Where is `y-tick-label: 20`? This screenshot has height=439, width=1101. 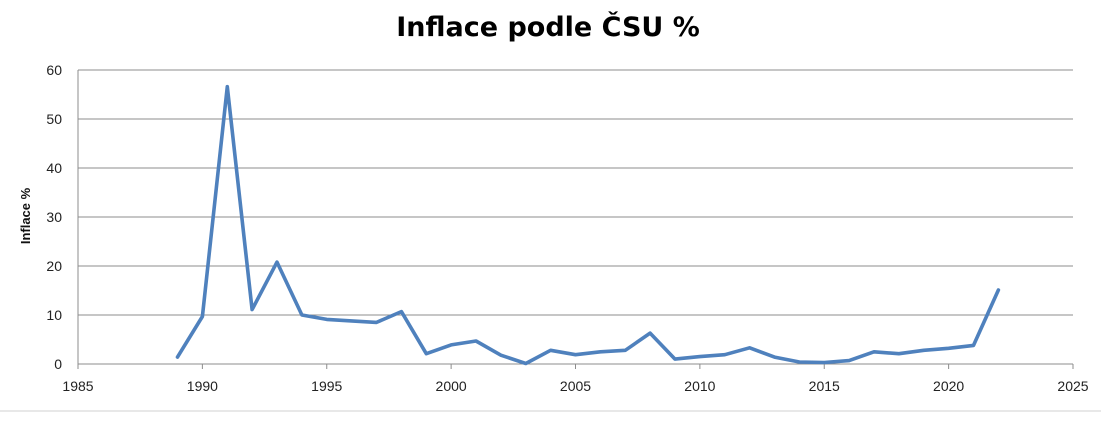
y-tick-label: 20 is located at coordinates (54, 266).